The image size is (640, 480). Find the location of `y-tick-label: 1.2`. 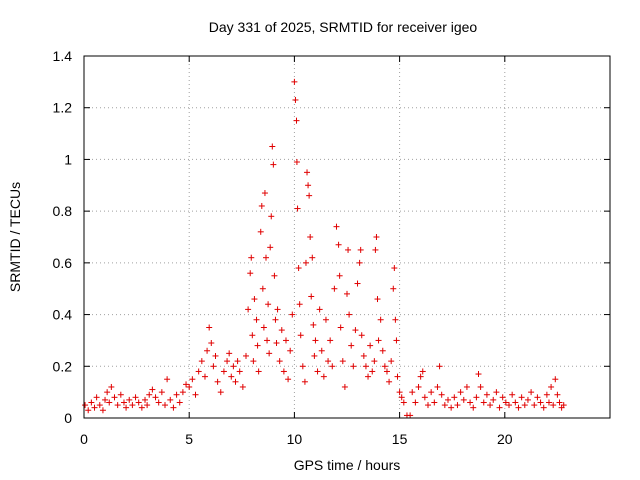

y-tick-label: 1.2 is located at coordinates (63, 108).